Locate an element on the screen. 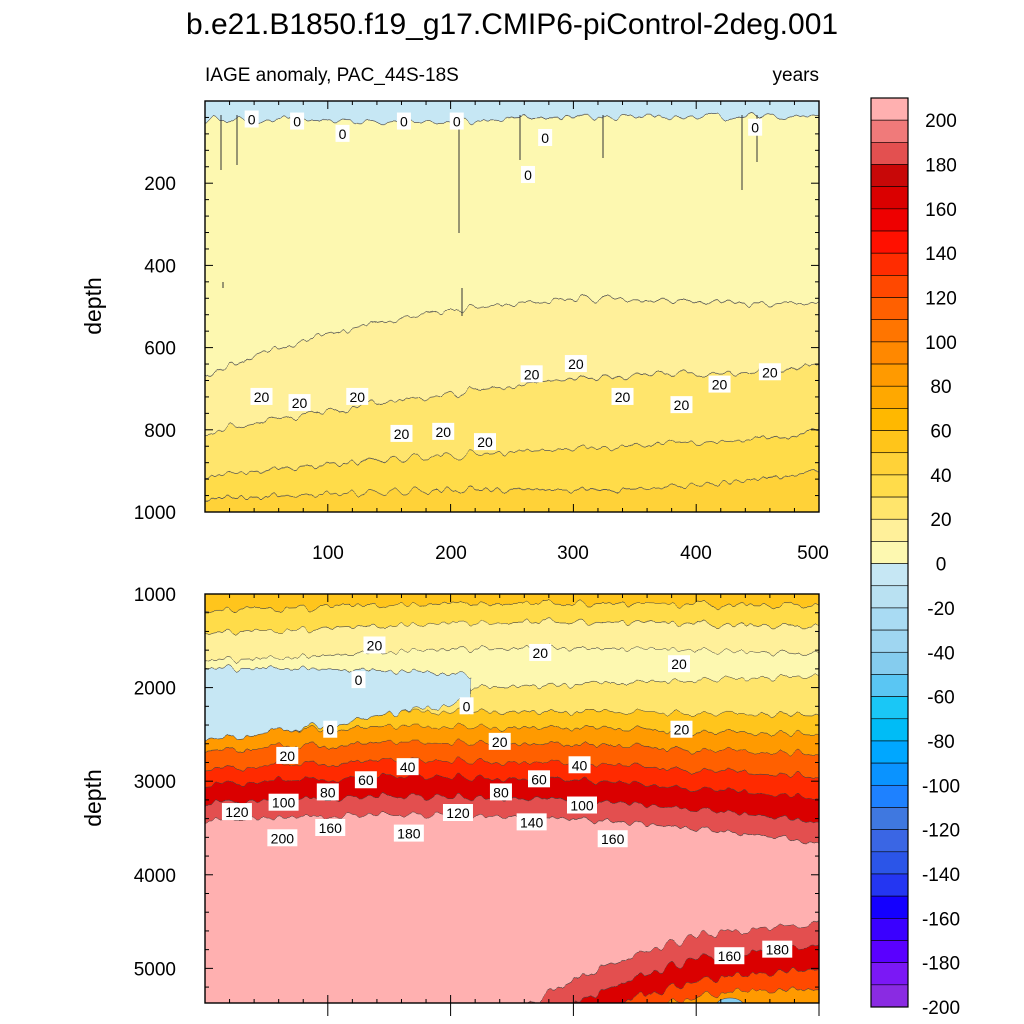 This screenshot has height=1024, width=1024. contour-label: 60 is located at coordinates (366, 780).